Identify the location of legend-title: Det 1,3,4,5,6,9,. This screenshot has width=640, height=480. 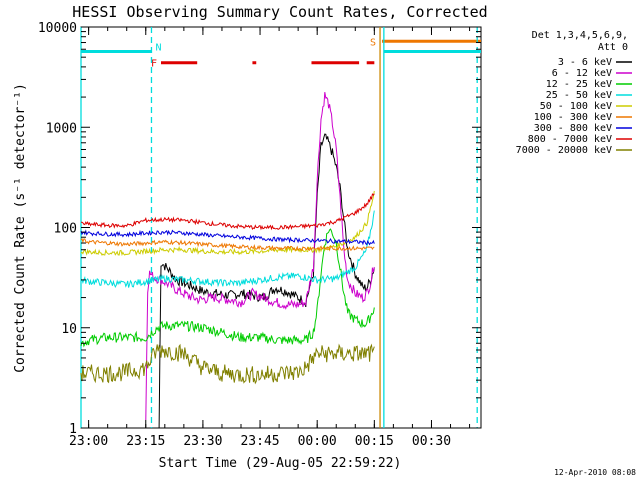
(580, 35).